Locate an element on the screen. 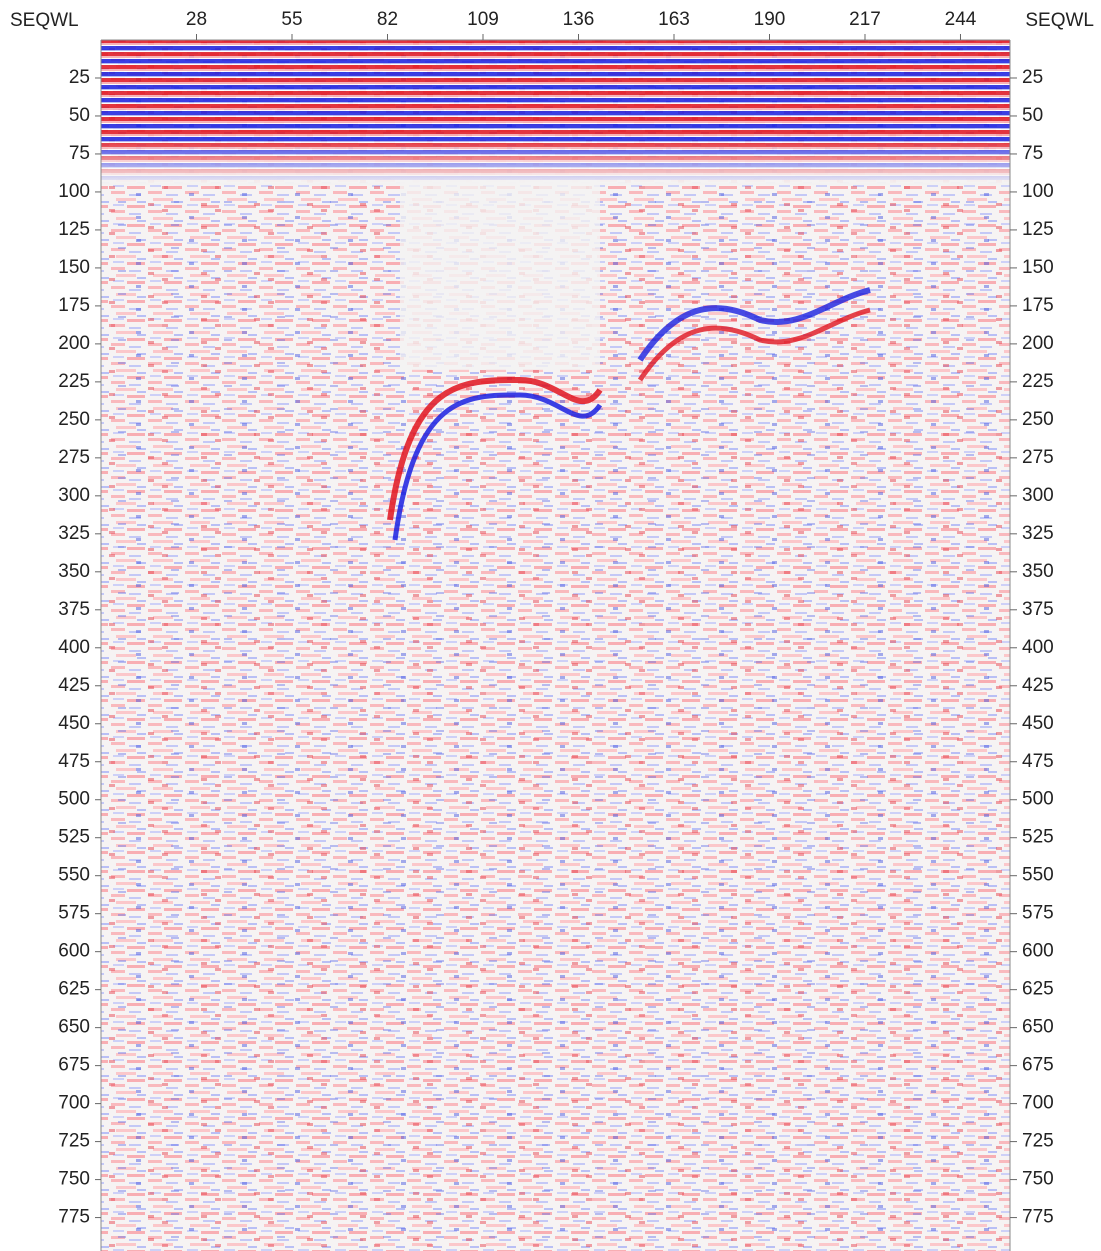 This screenshot has width=1101, height=1251. x-tick-label: 28 is located at coordinates (196, 19).